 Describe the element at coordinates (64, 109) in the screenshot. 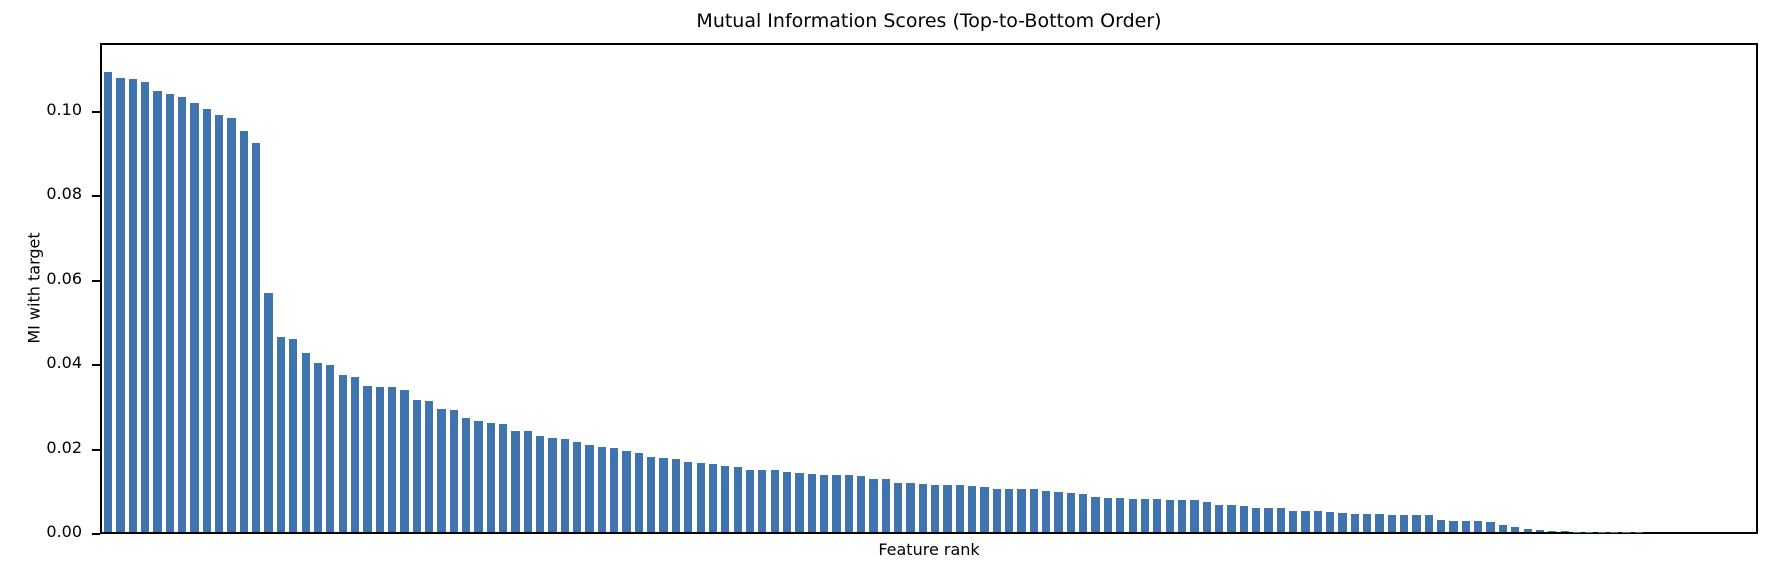

I see `y-tick-label: 0.10` at that location.